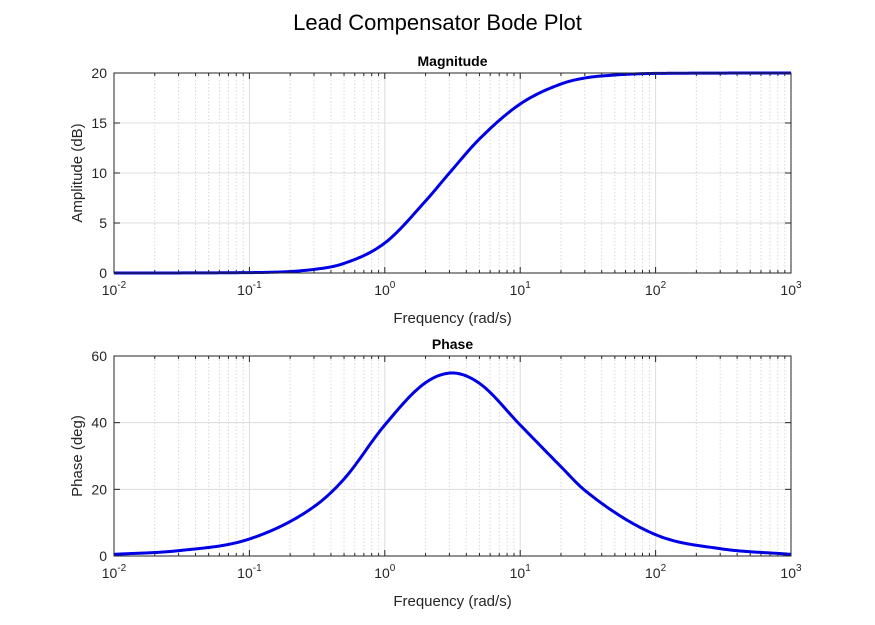 The image size is (875, 625). What do you see at coordinates (791, 572) in the screenshot?
I see `phase-x-tick-label: 10³` at bounding box center [791, 572].